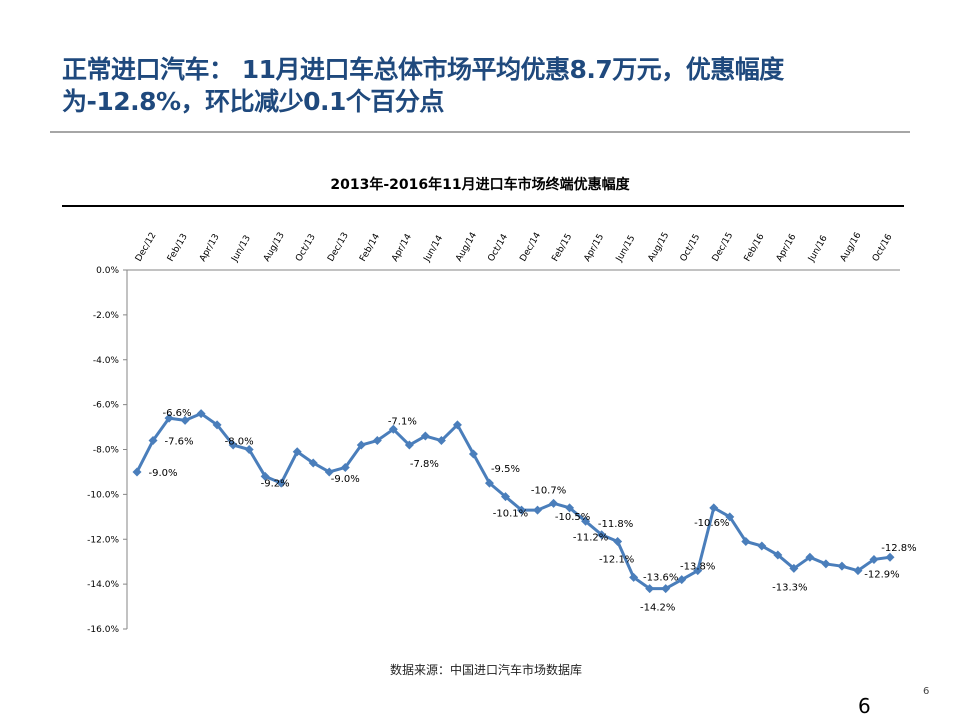 The height and width of the screenshot is (720, 960). Describe the element at coordinates (424, 464) in the screenshot. I see `data-label: -7.8%` at that location.